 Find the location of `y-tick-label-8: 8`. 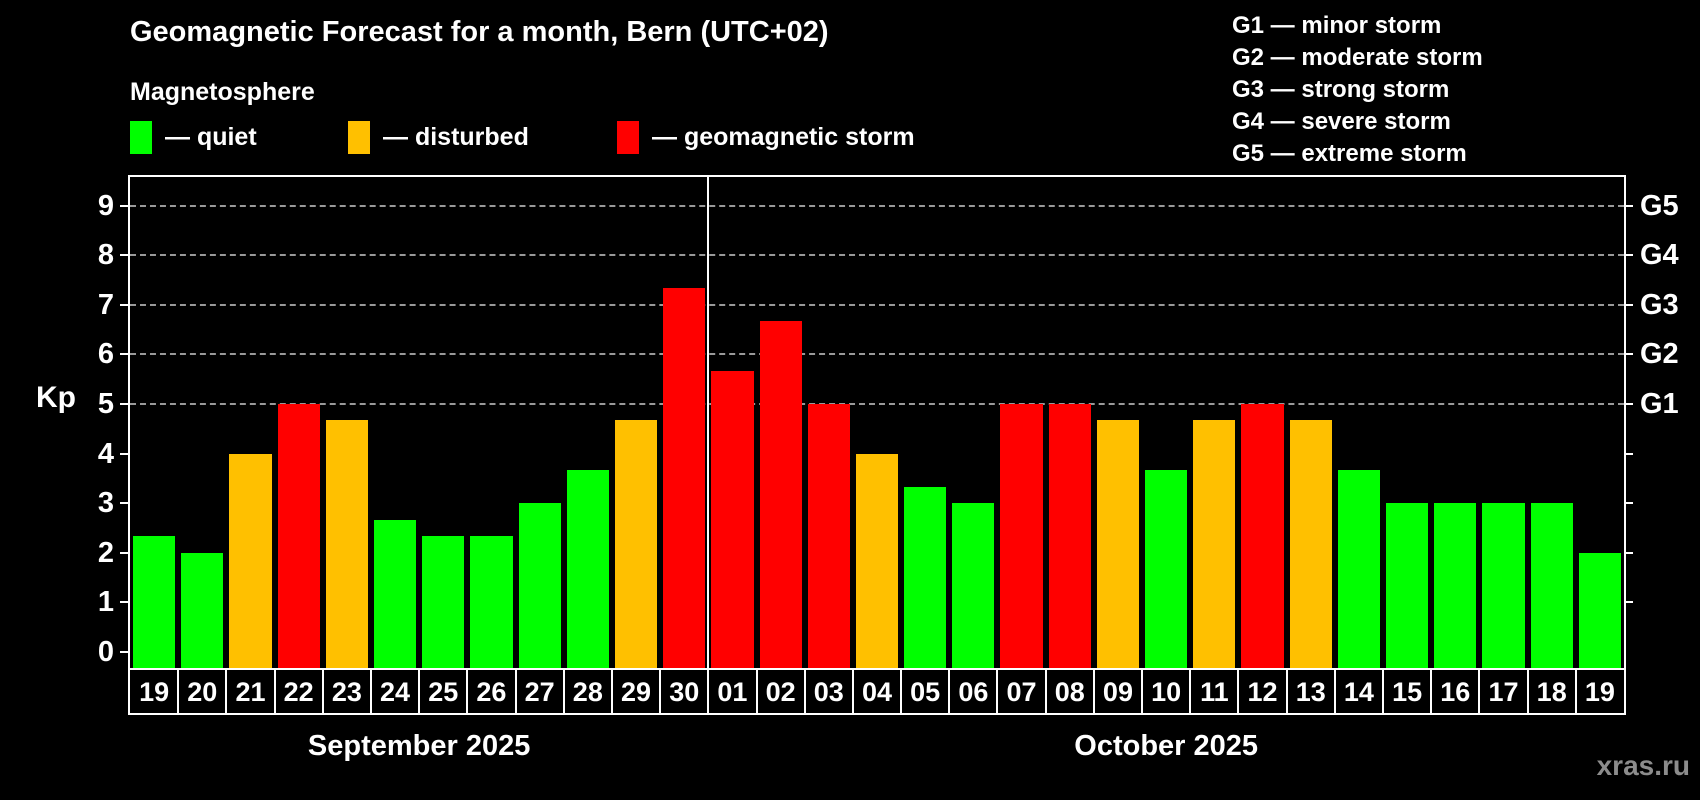

y-tick-label-8: 8 is located at coordinates (105, 255).